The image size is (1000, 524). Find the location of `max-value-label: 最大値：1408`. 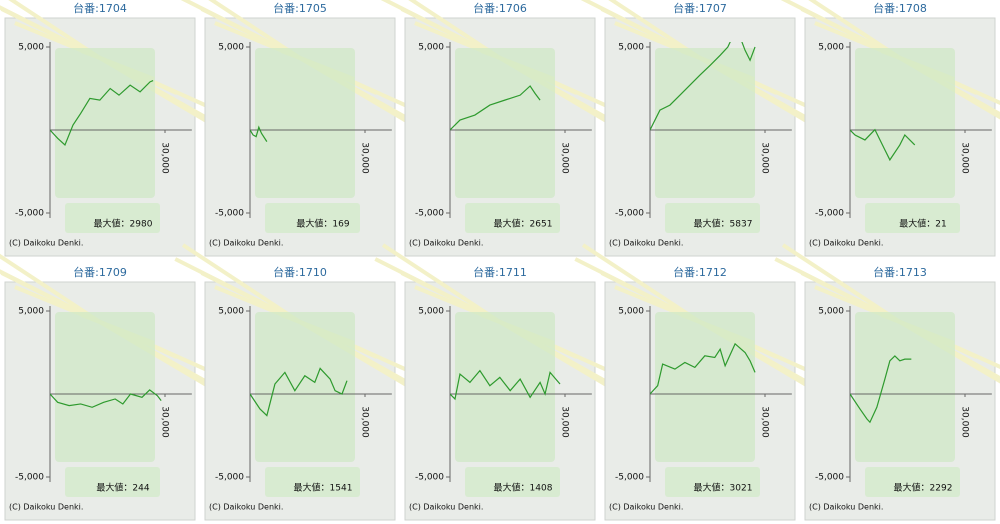

max-value-label: 最大値：1408 is located at coordinates (523, 488).